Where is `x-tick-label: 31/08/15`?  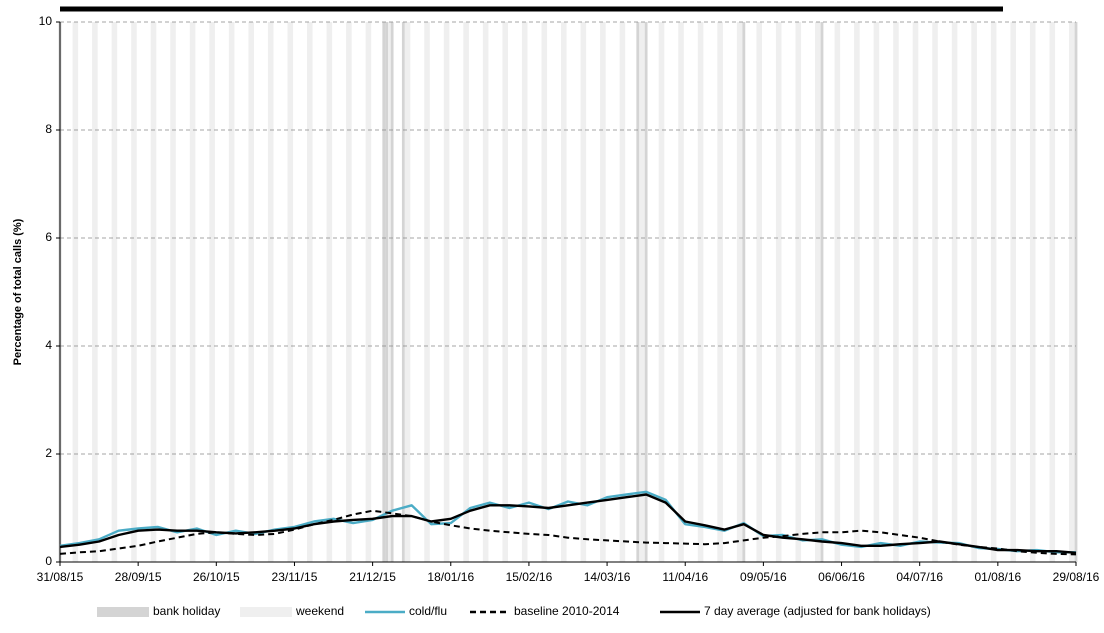 x-tick-label: 31/08/15 is located at coordinates (60, 577).